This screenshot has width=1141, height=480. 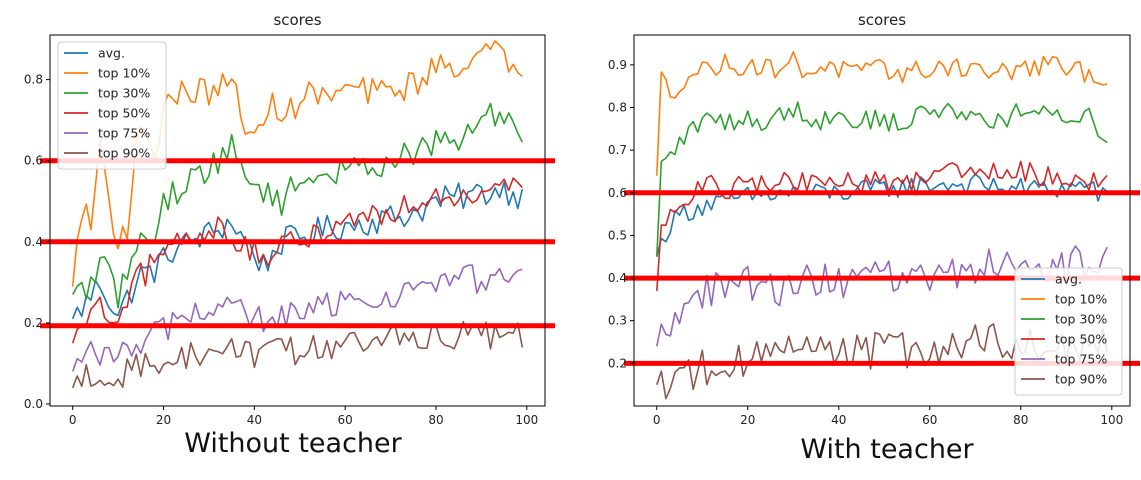 I want to click on y-tick-label: 0.7, so click(x=617, y=150).